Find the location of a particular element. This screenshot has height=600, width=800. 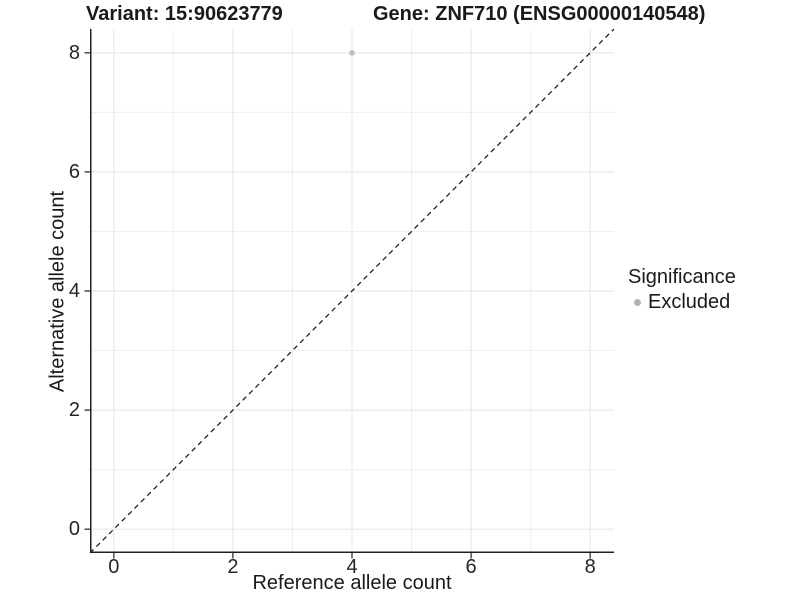

legend-key is located at coordinates (637, 303).